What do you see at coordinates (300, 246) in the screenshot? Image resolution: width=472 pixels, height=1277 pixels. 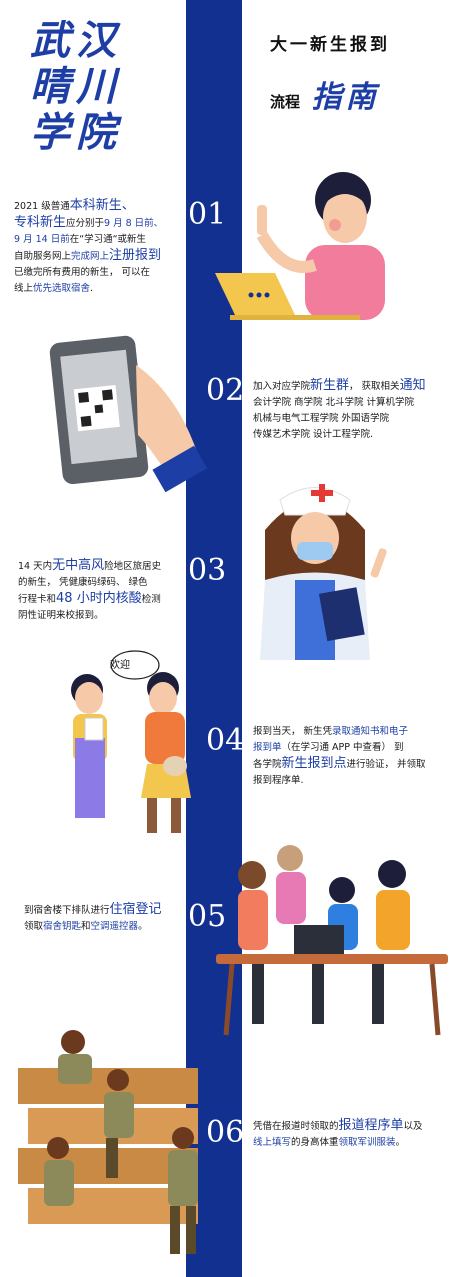 I see `student-laptop-illustration` at bounding box center [300, 246].